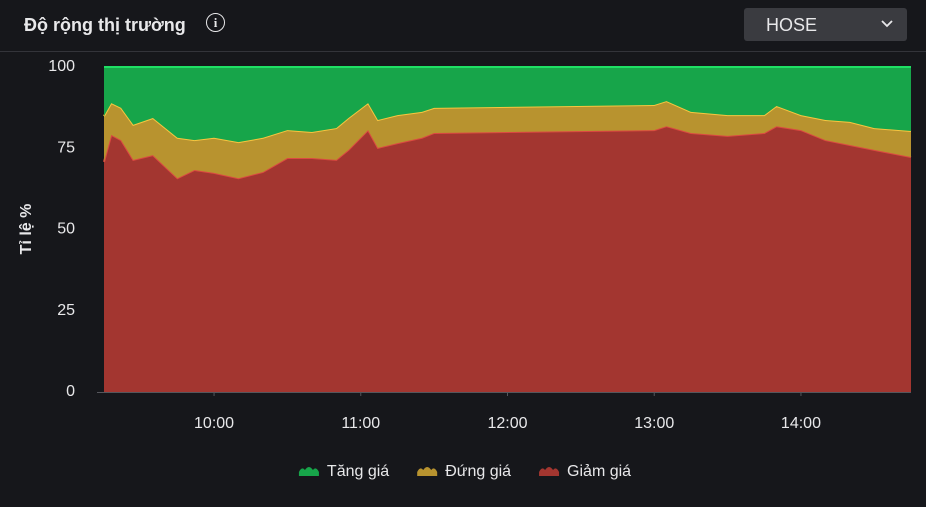 This screenshot has height=507, width=926. I want to click on x-tick-label: 14:00, so click(801, 423).